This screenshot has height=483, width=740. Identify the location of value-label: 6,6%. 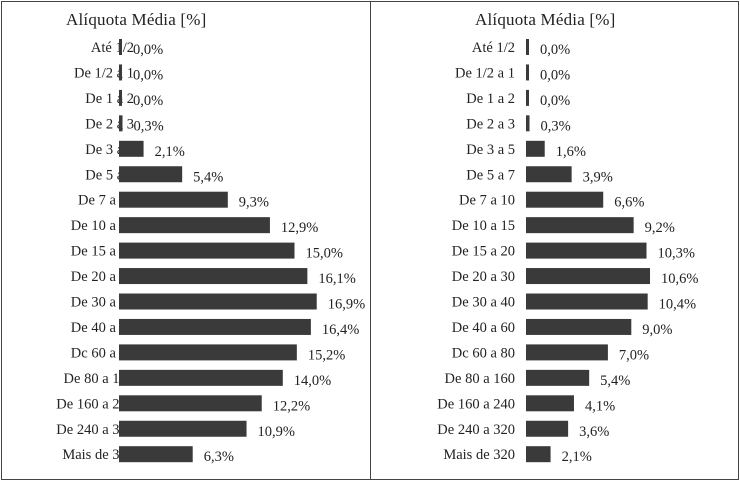
(629, 203).